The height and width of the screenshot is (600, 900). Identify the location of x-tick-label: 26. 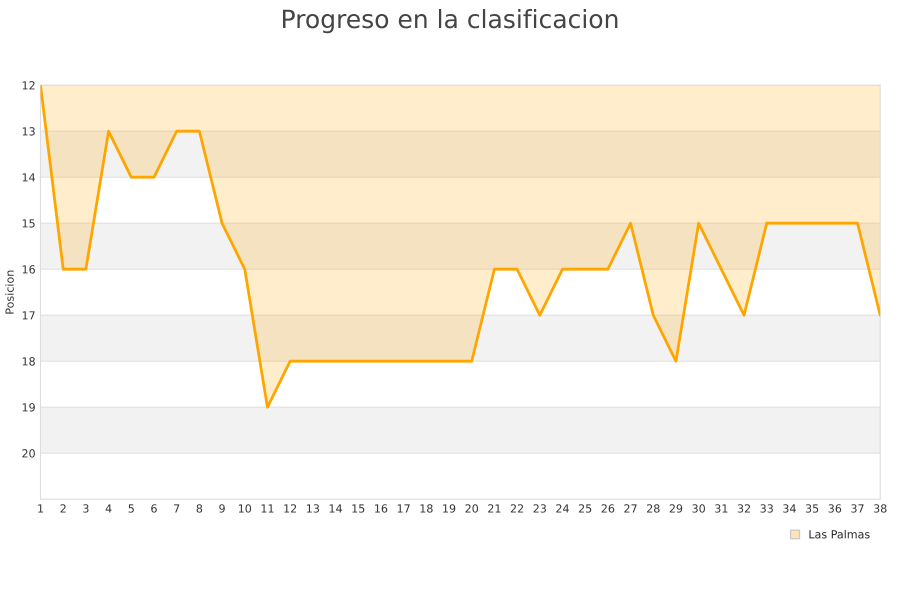
(608, 508).